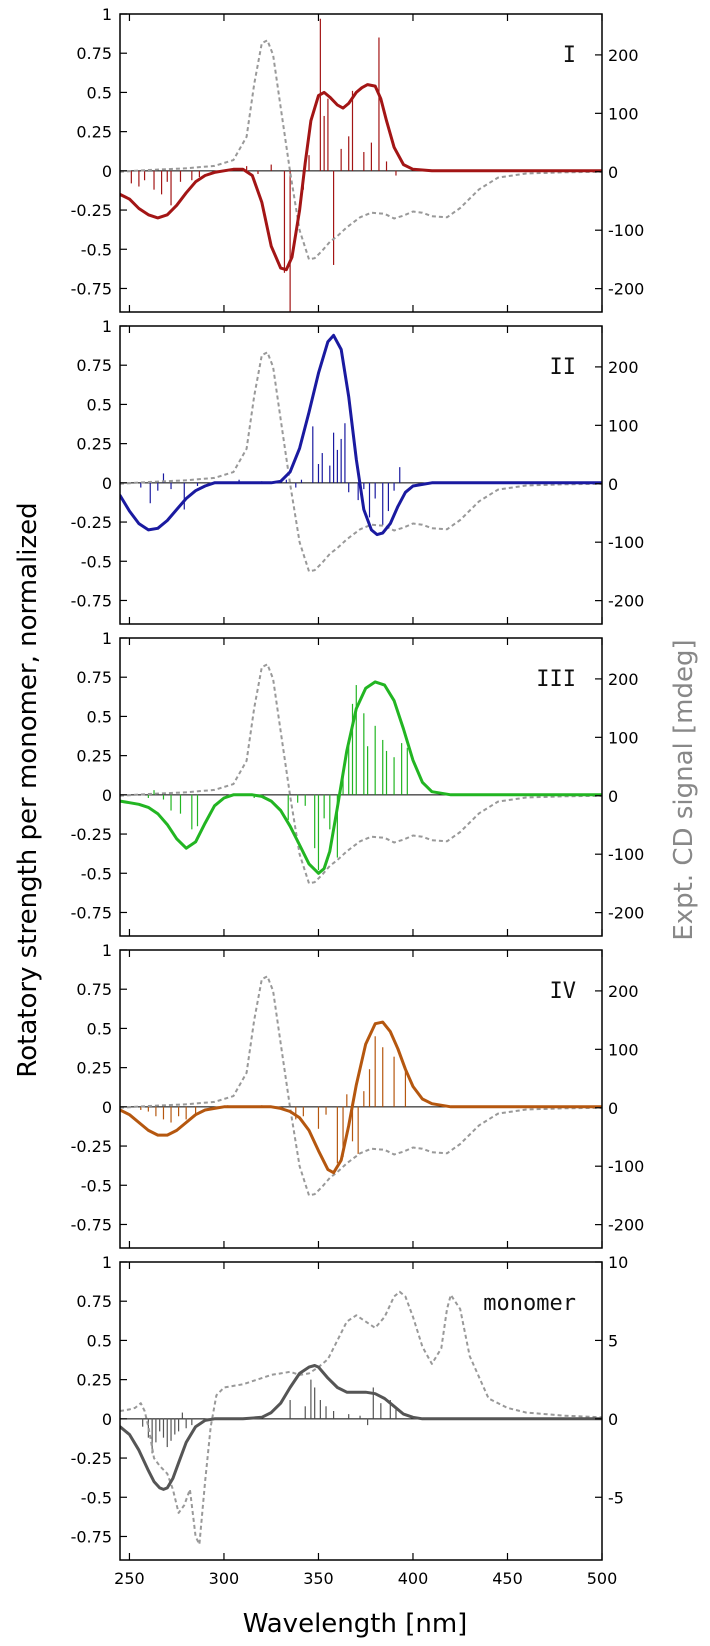 This screenshot has width=710, height=1646. What do you see at coordinates (318, 1578) in the screenshot?
I see `x-tick-label: 350` at bounding box center [318, 1578].